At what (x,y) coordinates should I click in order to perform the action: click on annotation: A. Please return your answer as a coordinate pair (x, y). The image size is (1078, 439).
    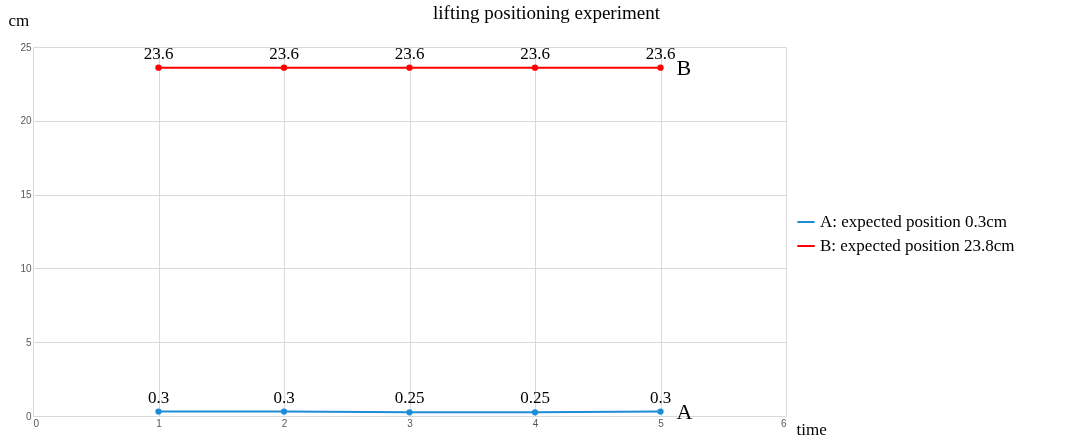
    Looking at the image, I should click on (684, 411).